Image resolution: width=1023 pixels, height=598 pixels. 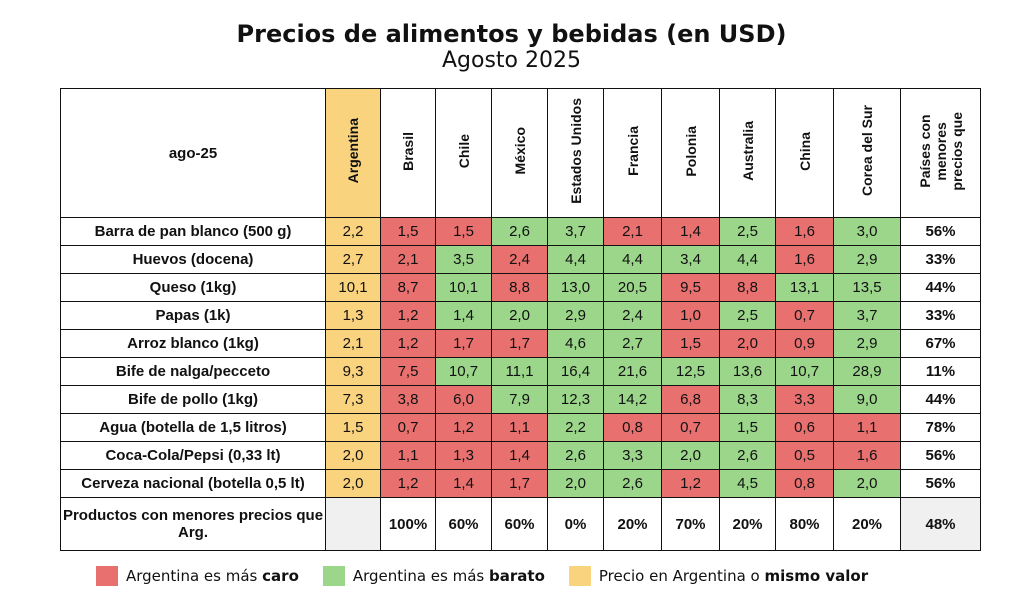 What do you see at coordinates (690, 287) in the screenshot?
I see `price-cell: 9,5` at bounding box center [690, 287].